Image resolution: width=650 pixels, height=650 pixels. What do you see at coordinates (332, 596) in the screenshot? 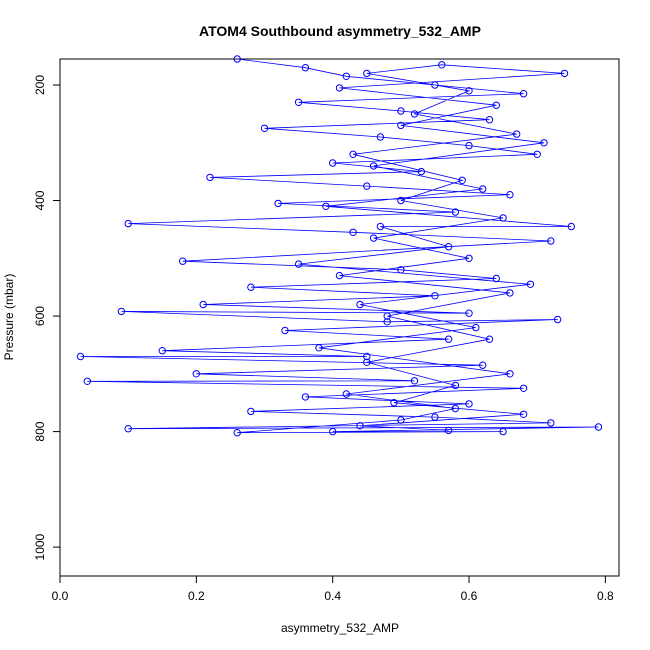
I see `x-tick-label: 0.4` at bounding box center [332, 596].